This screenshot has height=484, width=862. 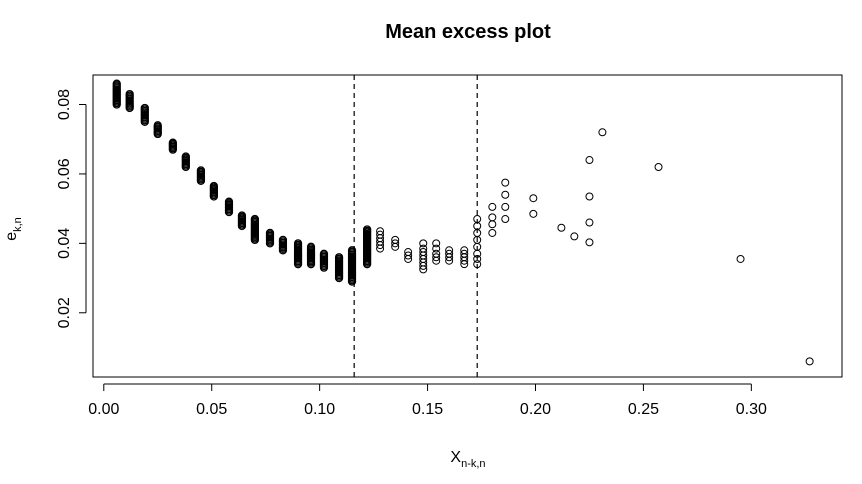 I want to click on chart-title: Mean excess plot, so click(x=468, y=32).